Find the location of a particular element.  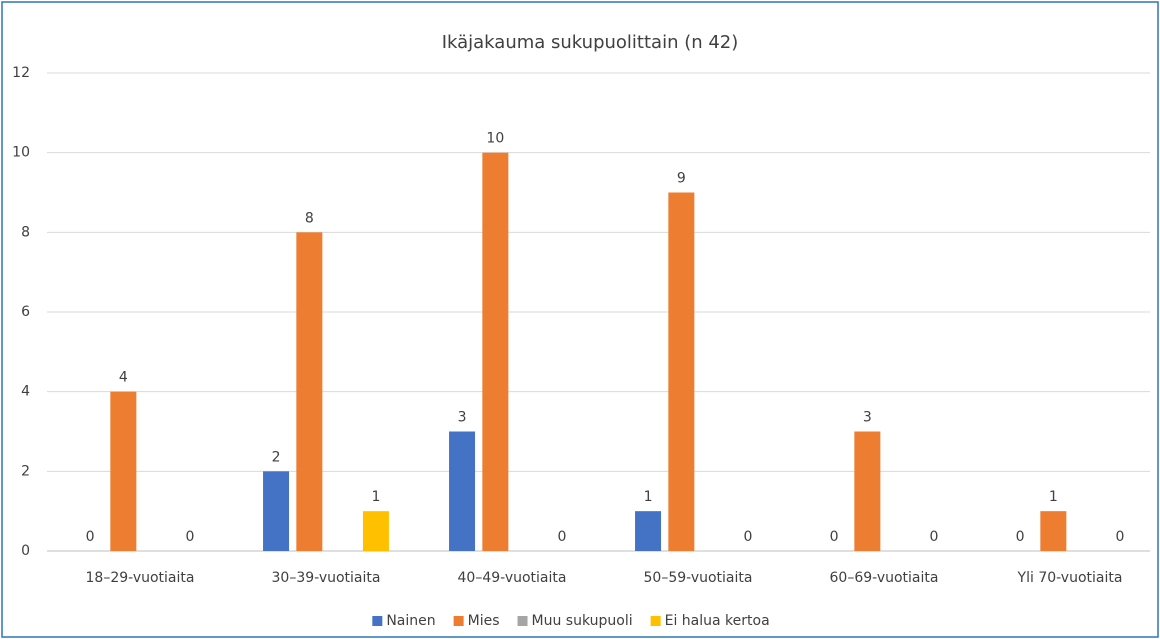

y-tick-label: 0 is located at coordinates (25, 551).